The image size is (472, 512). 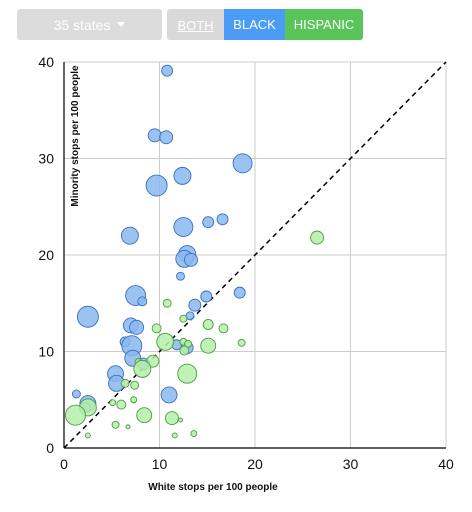 What do you see at coordinates (46, 159) in the screenshot?
I see `y-tick-label: 30` at bounding box center [46, 159].